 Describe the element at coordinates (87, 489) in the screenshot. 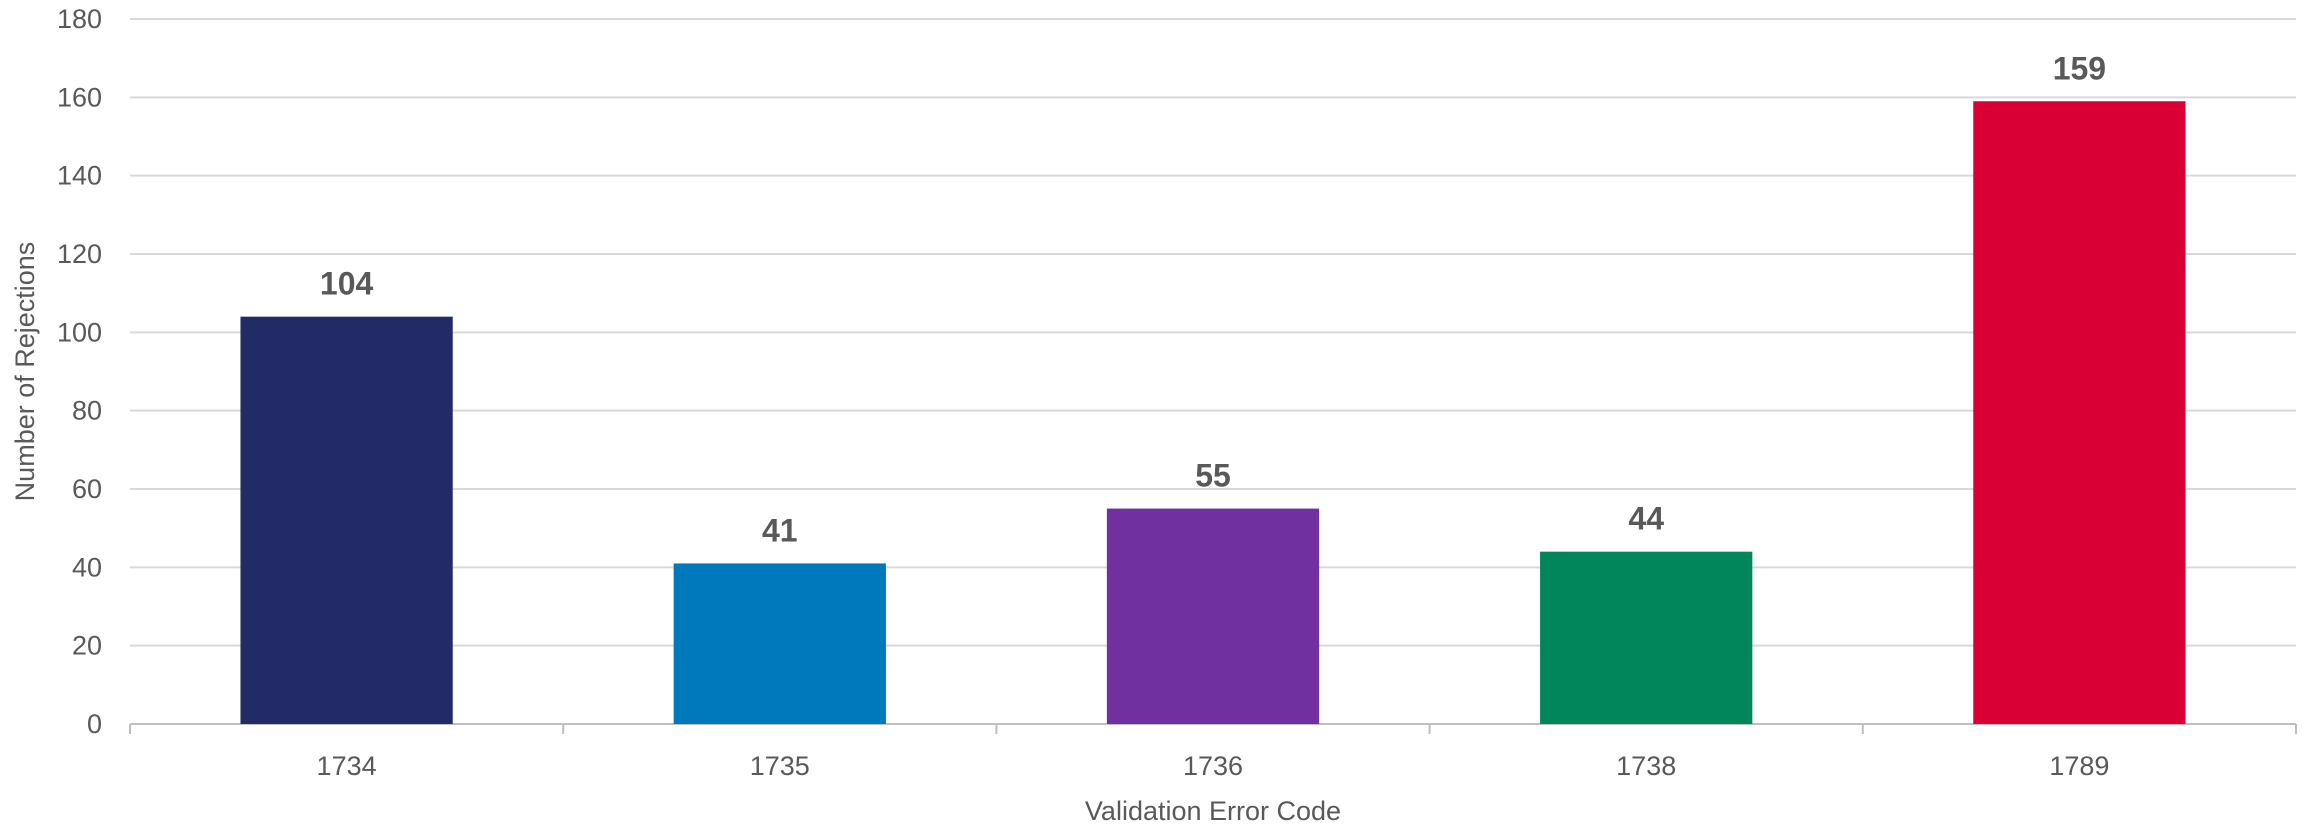

I see `y-tick-label: 60` at that location.